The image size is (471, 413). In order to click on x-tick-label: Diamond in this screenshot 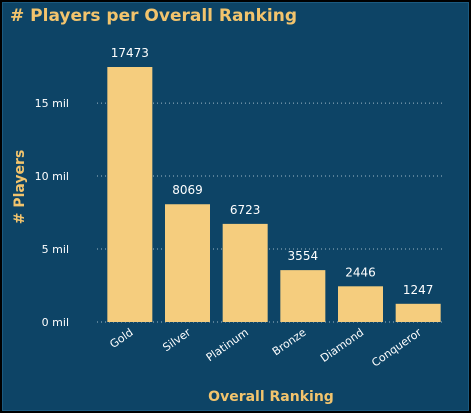, I will do `click(342, 345)`.